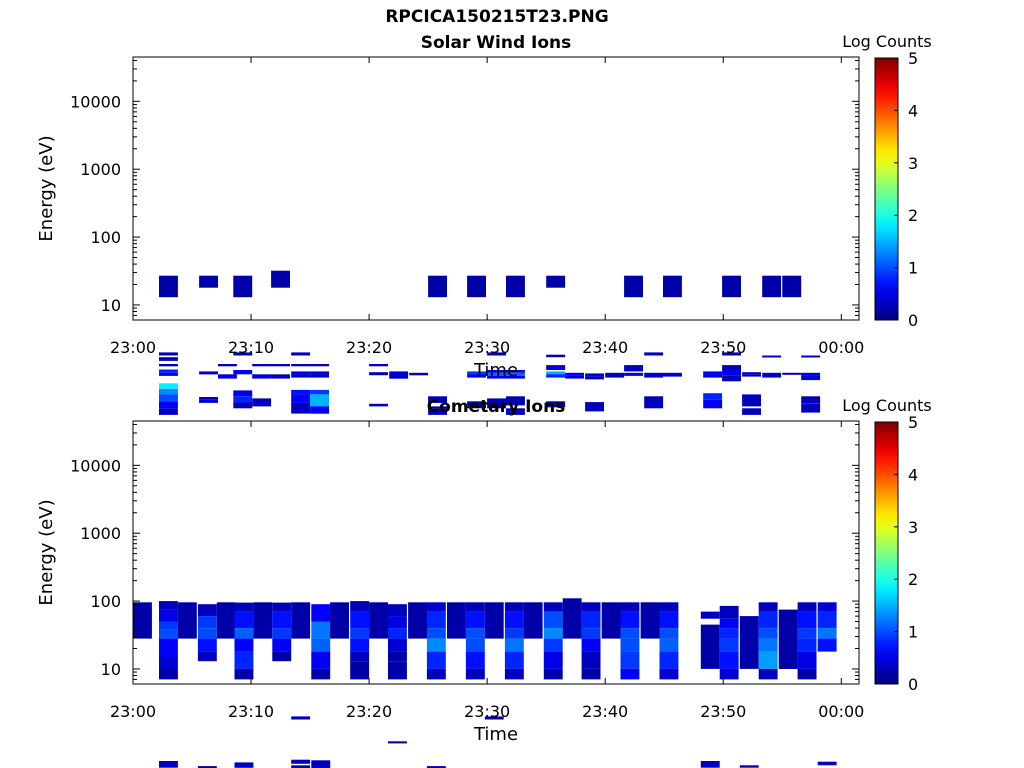  What do you see at coordinates (133, 347) in the screenshot?
I see `x-tick-label: 23:00` at bounding box center [133, 347].